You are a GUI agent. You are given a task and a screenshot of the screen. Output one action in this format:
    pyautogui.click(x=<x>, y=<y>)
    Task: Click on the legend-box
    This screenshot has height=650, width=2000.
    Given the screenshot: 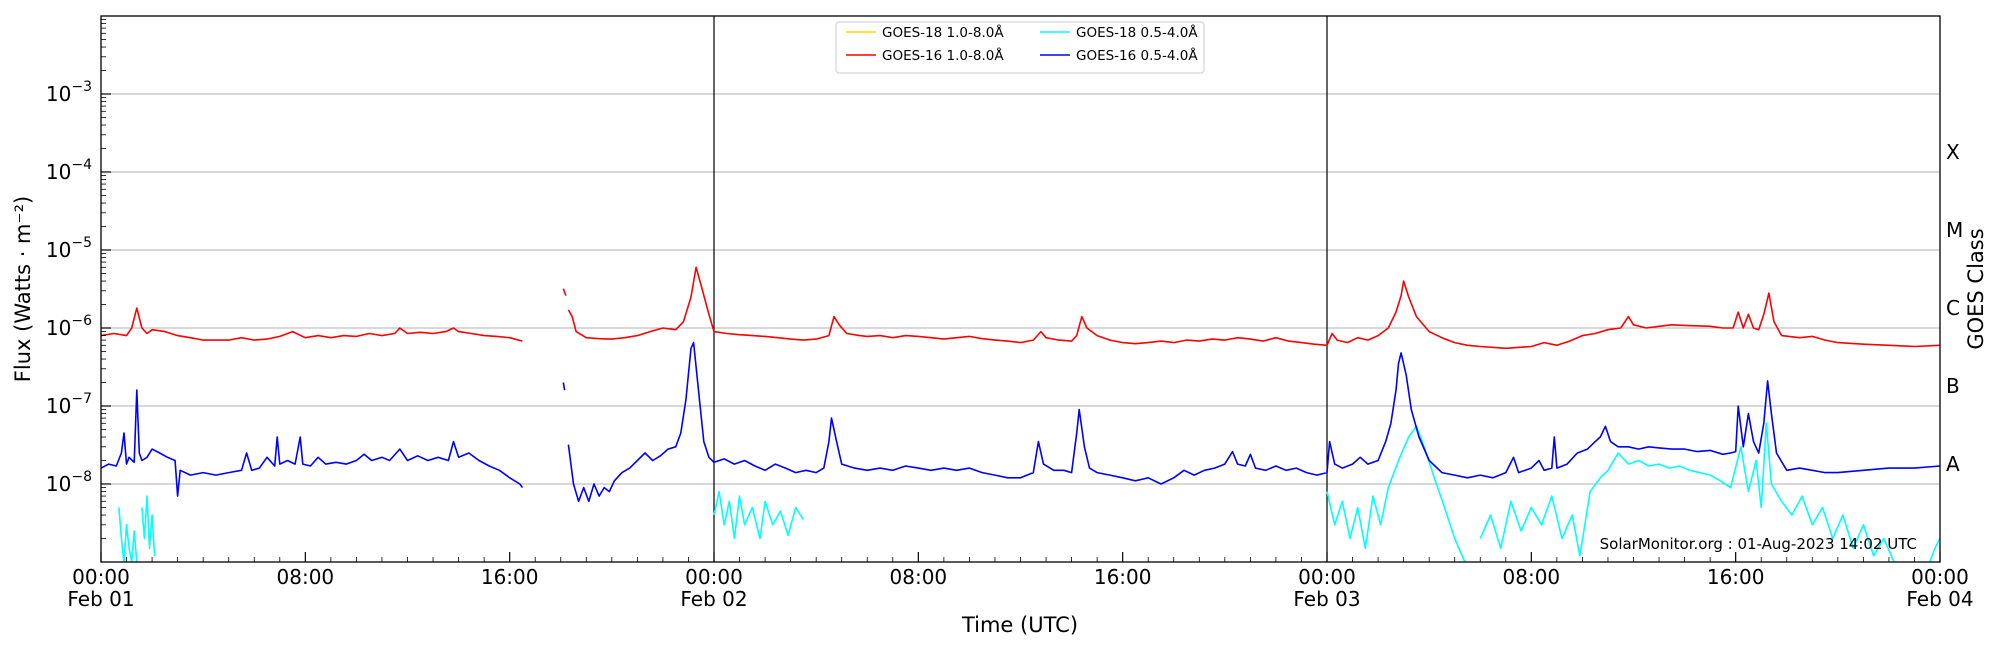 What is the action you would take?
    pyautogui.click(x=1020, y=47)
    